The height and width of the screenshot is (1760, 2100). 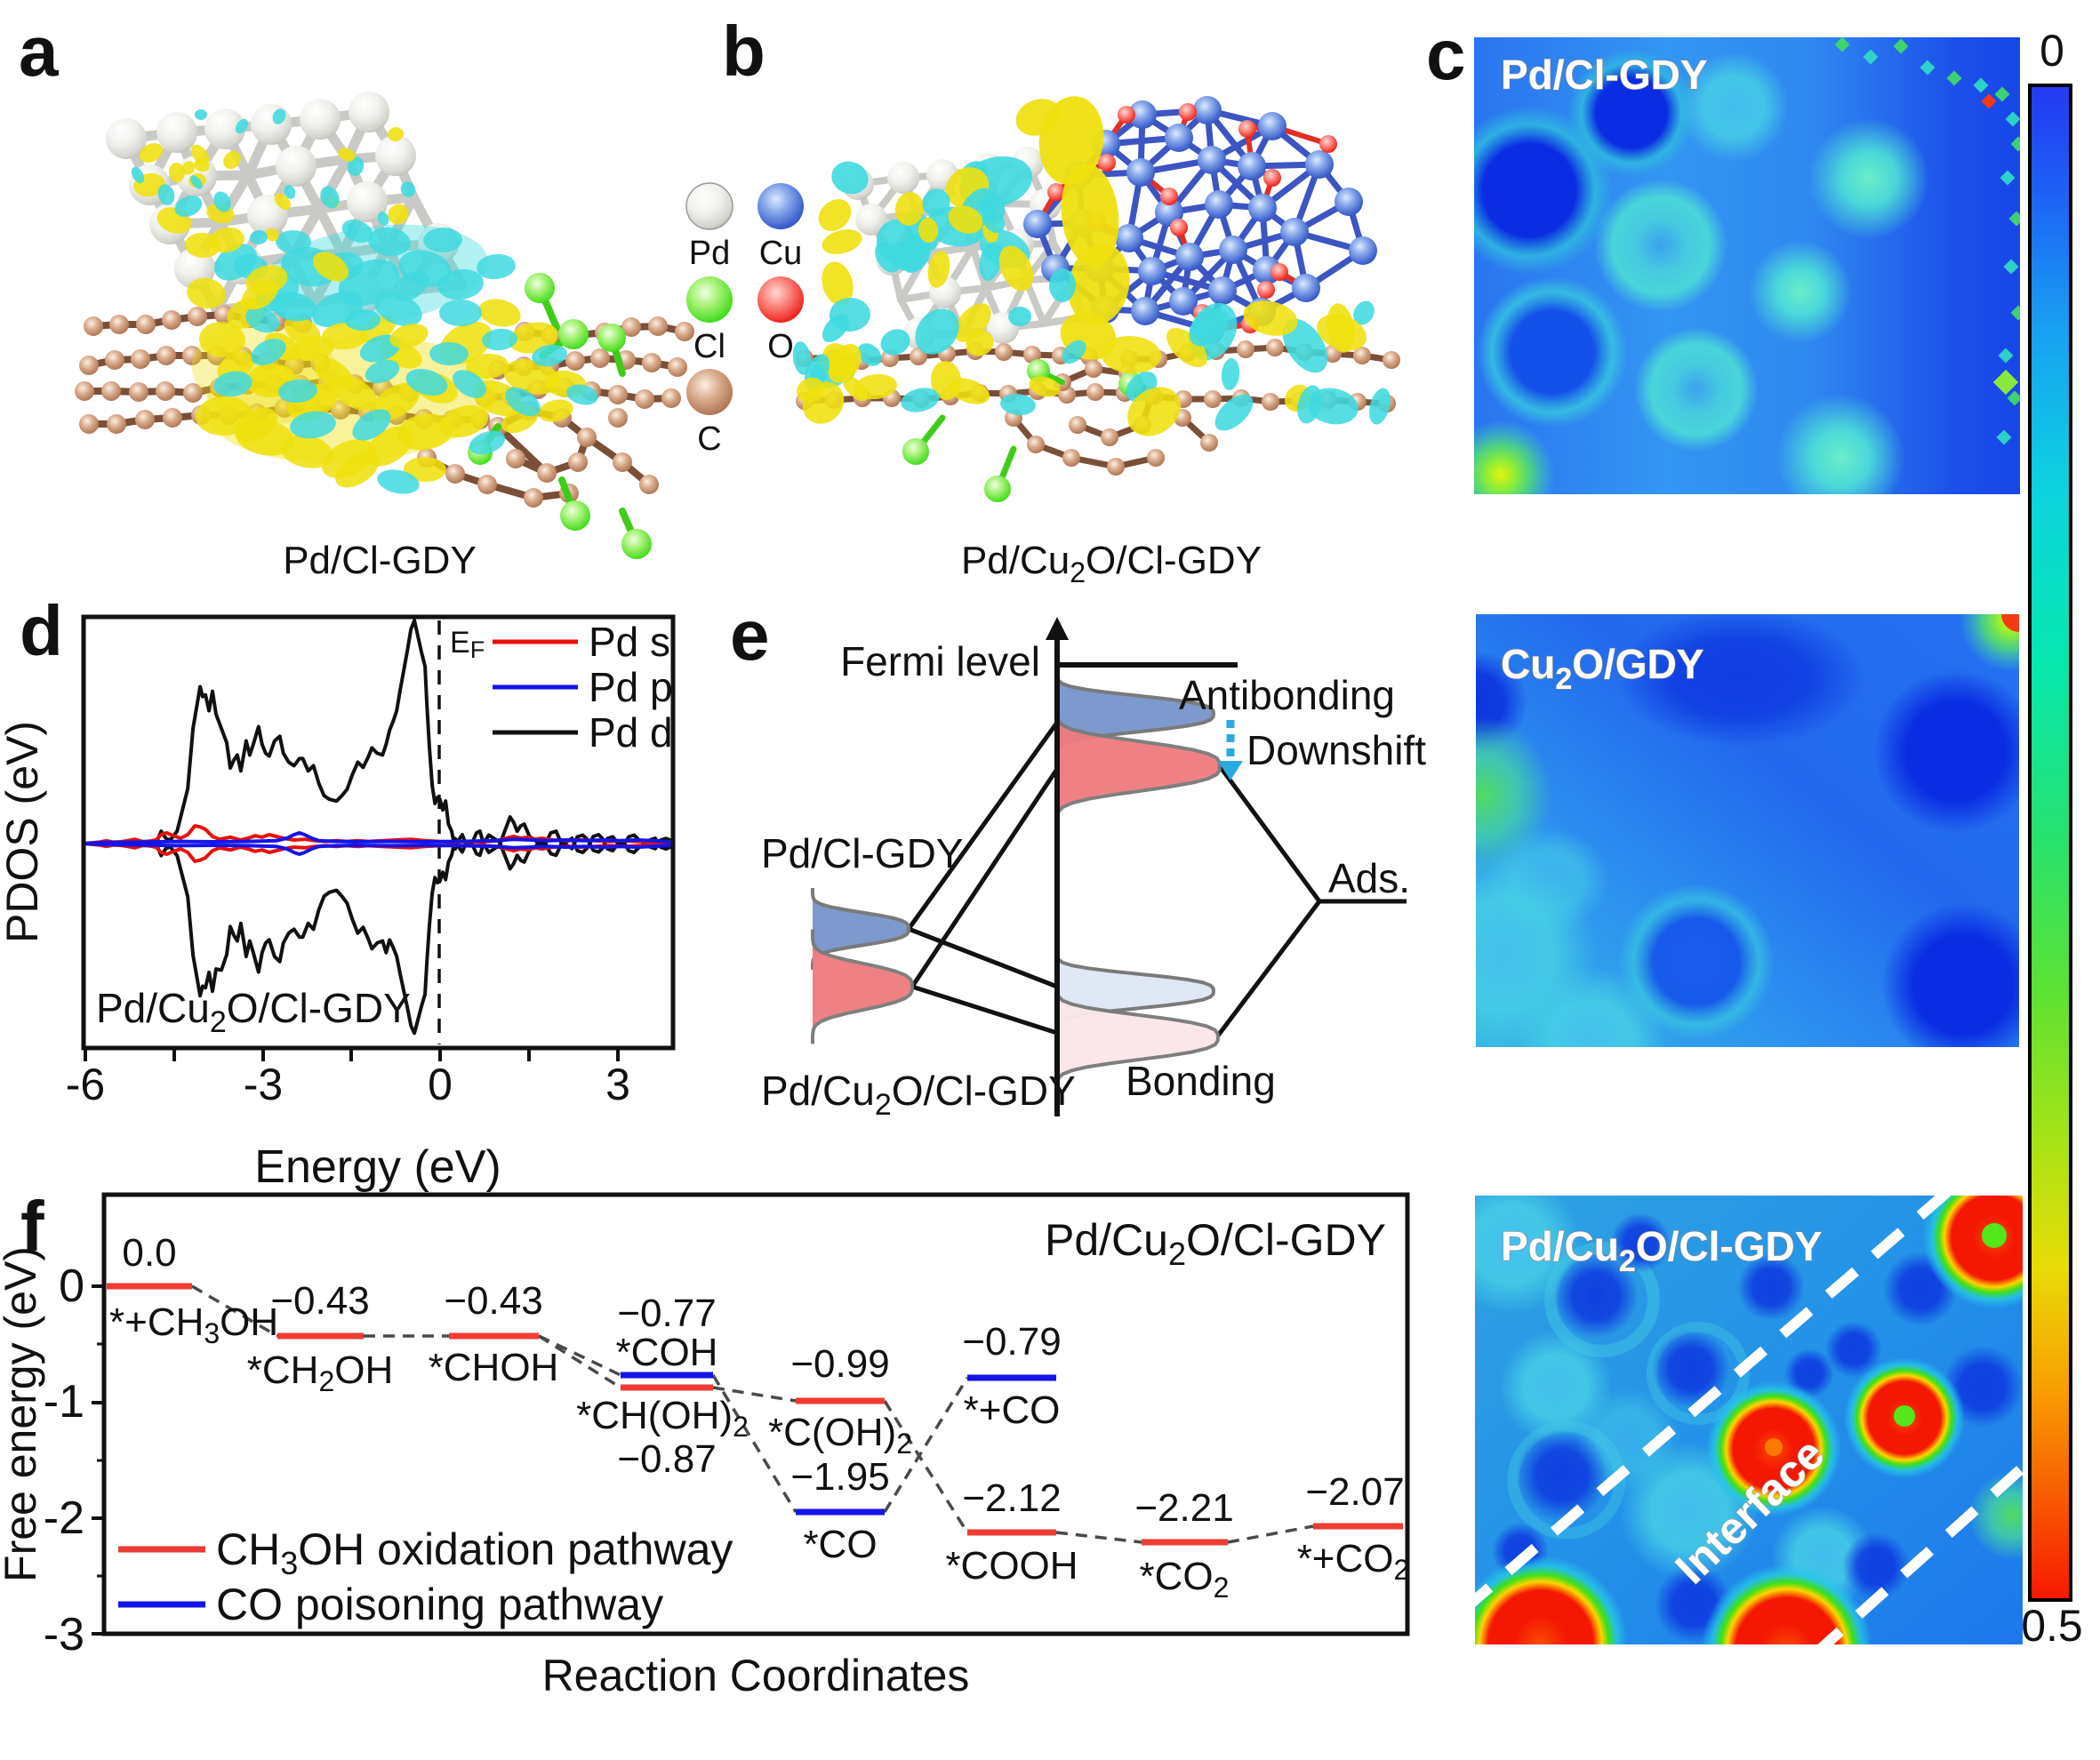 I want to click on svg-text: 3, so click(x=618, y=1084).